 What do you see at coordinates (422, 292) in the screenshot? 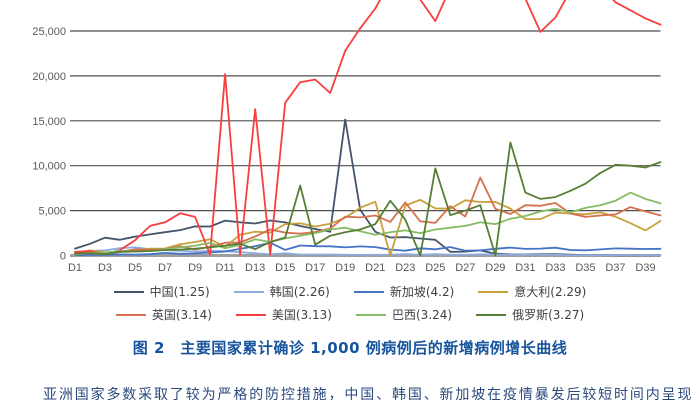
I see `legend-label-singapore: 新加坡(4.2)` at bounding box center [422, 292].